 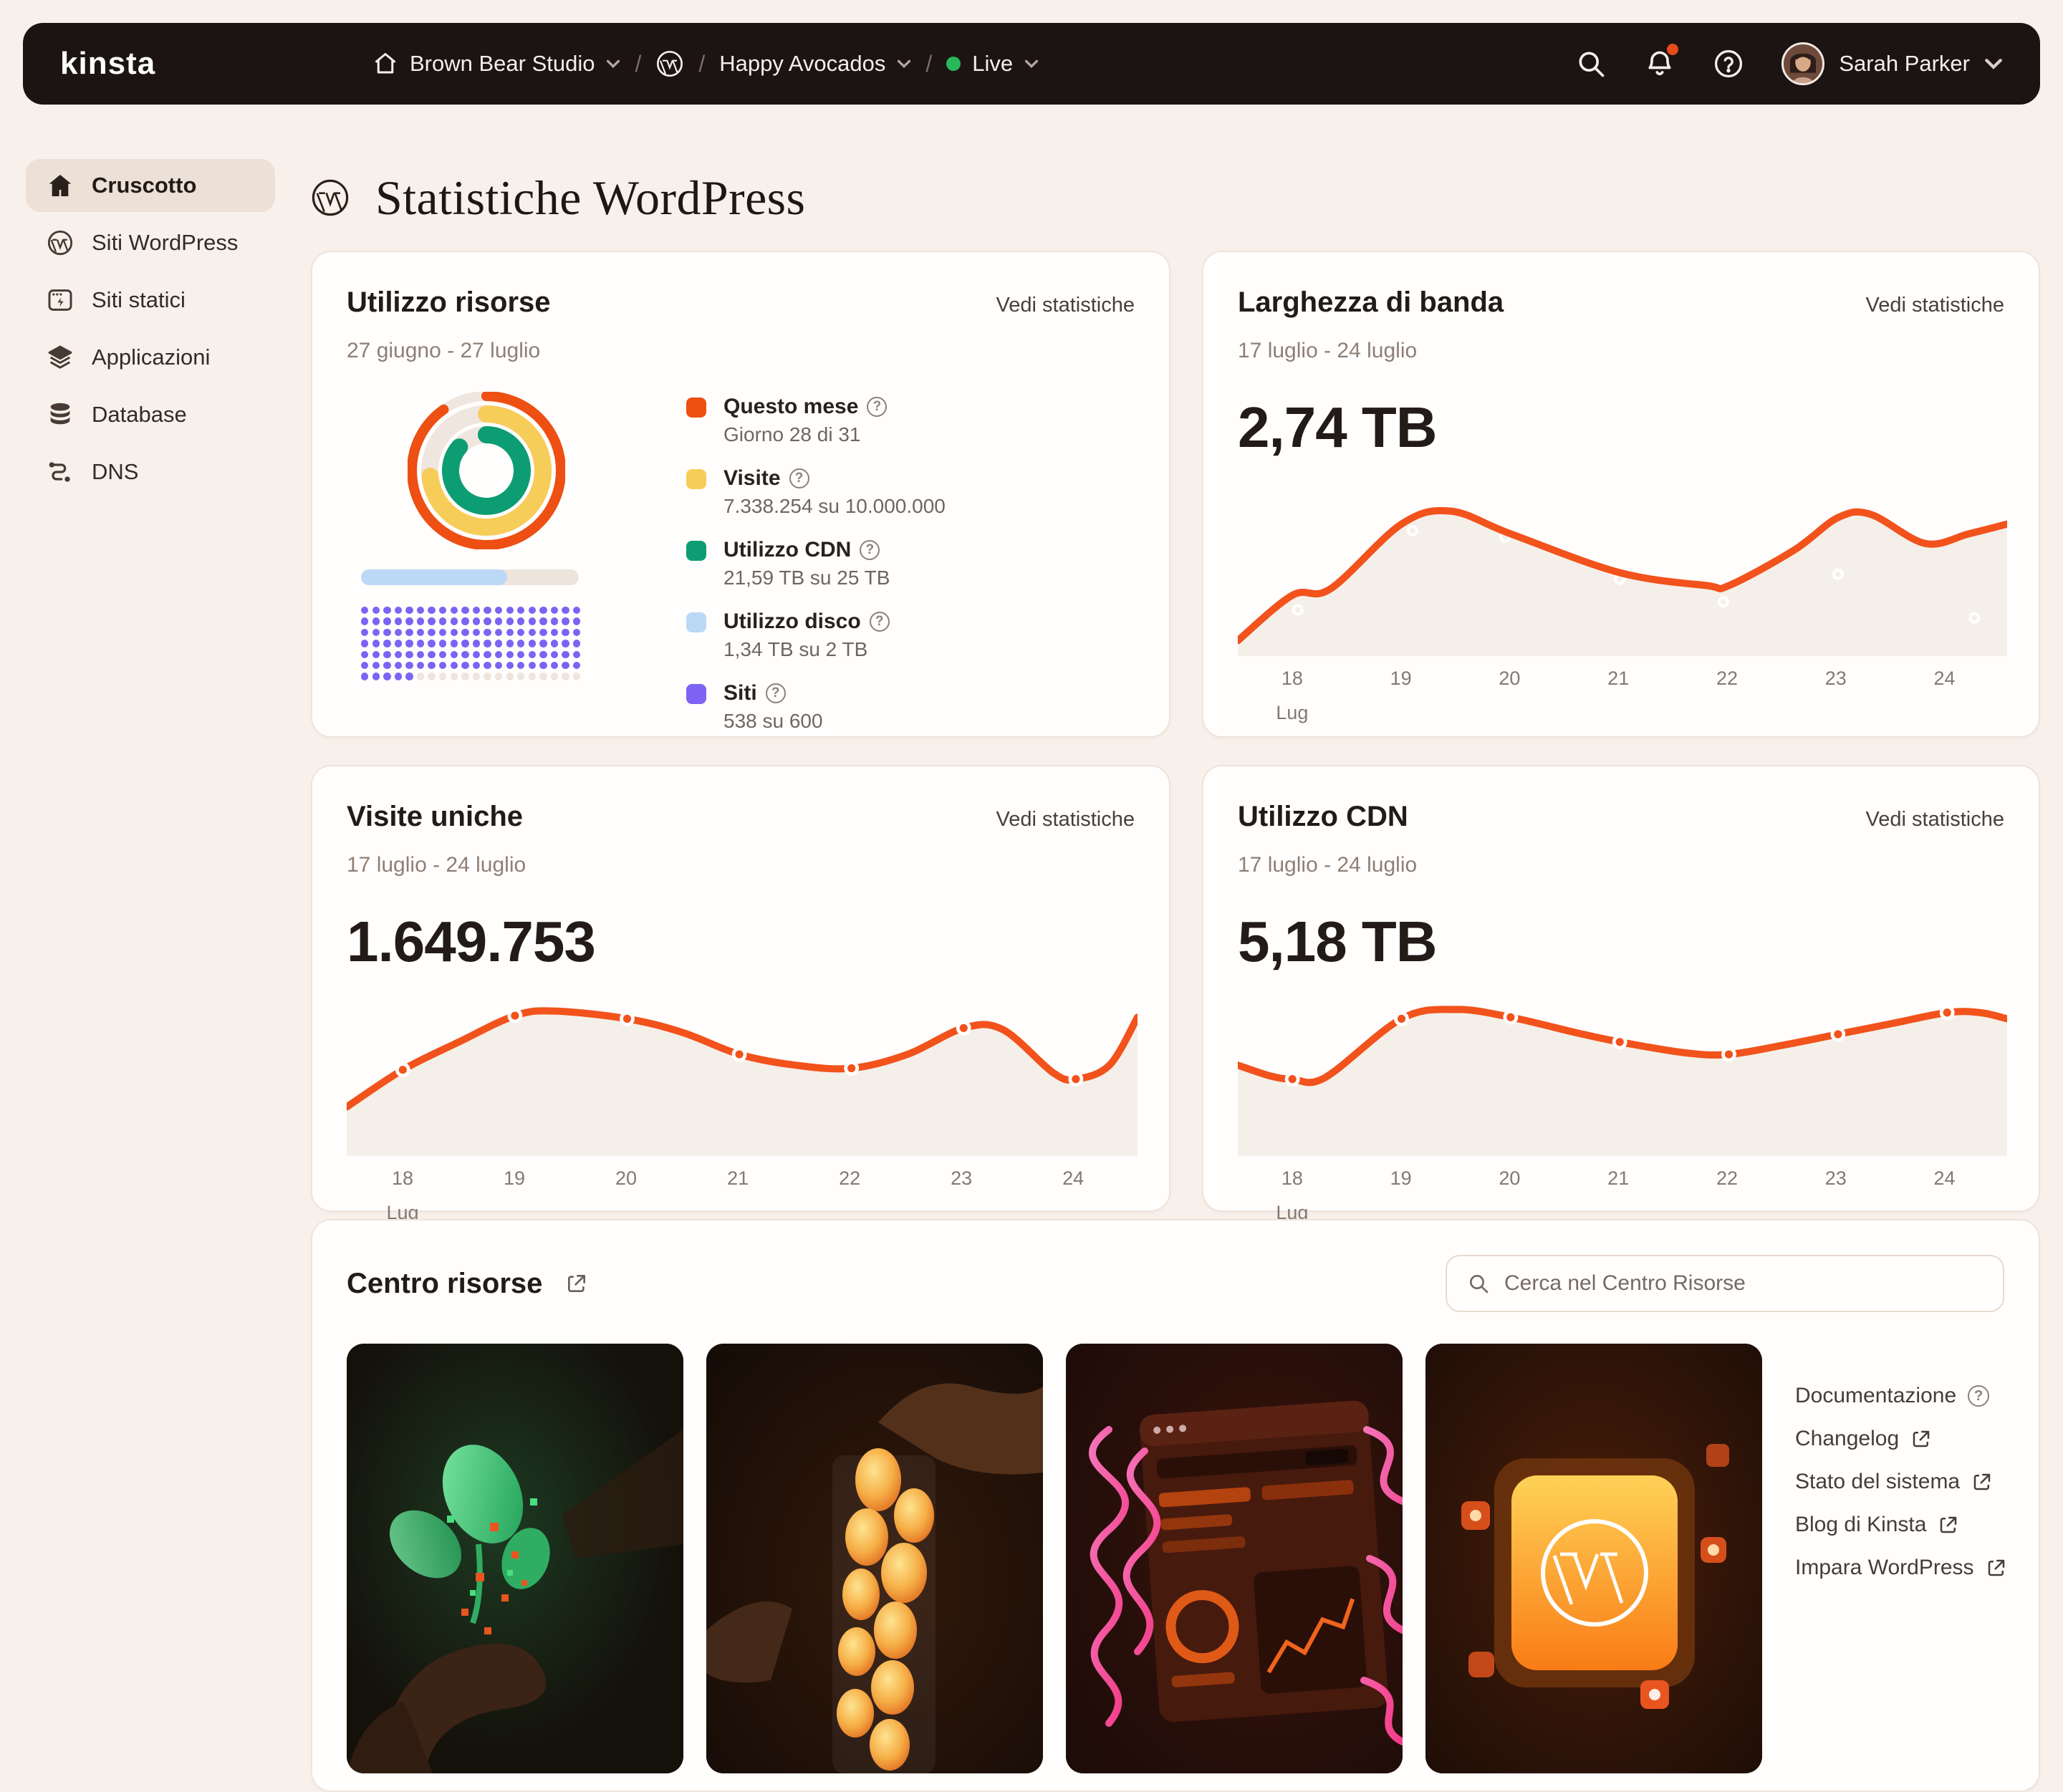 I want to click on legend-label: Siti ?, so click(x=773, y=693).